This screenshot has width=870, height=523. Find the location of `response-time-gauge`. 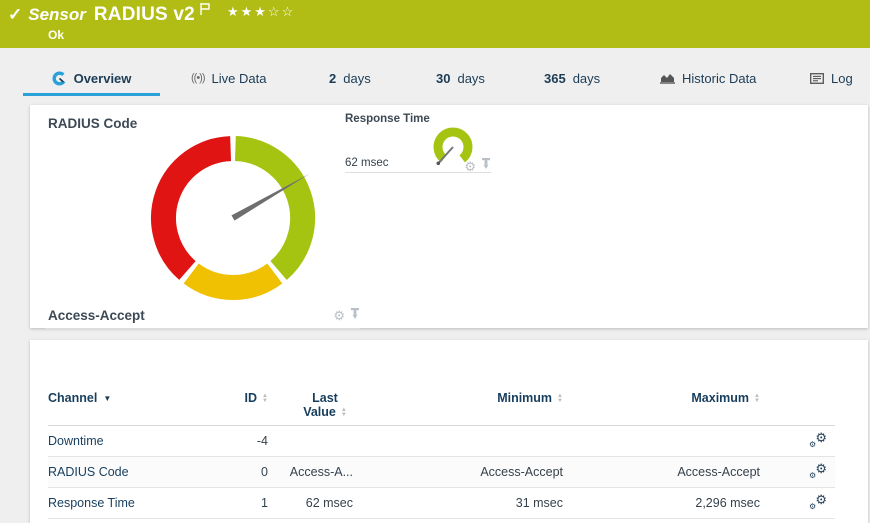

response-time-gauge is located at coordinates (453, 146).